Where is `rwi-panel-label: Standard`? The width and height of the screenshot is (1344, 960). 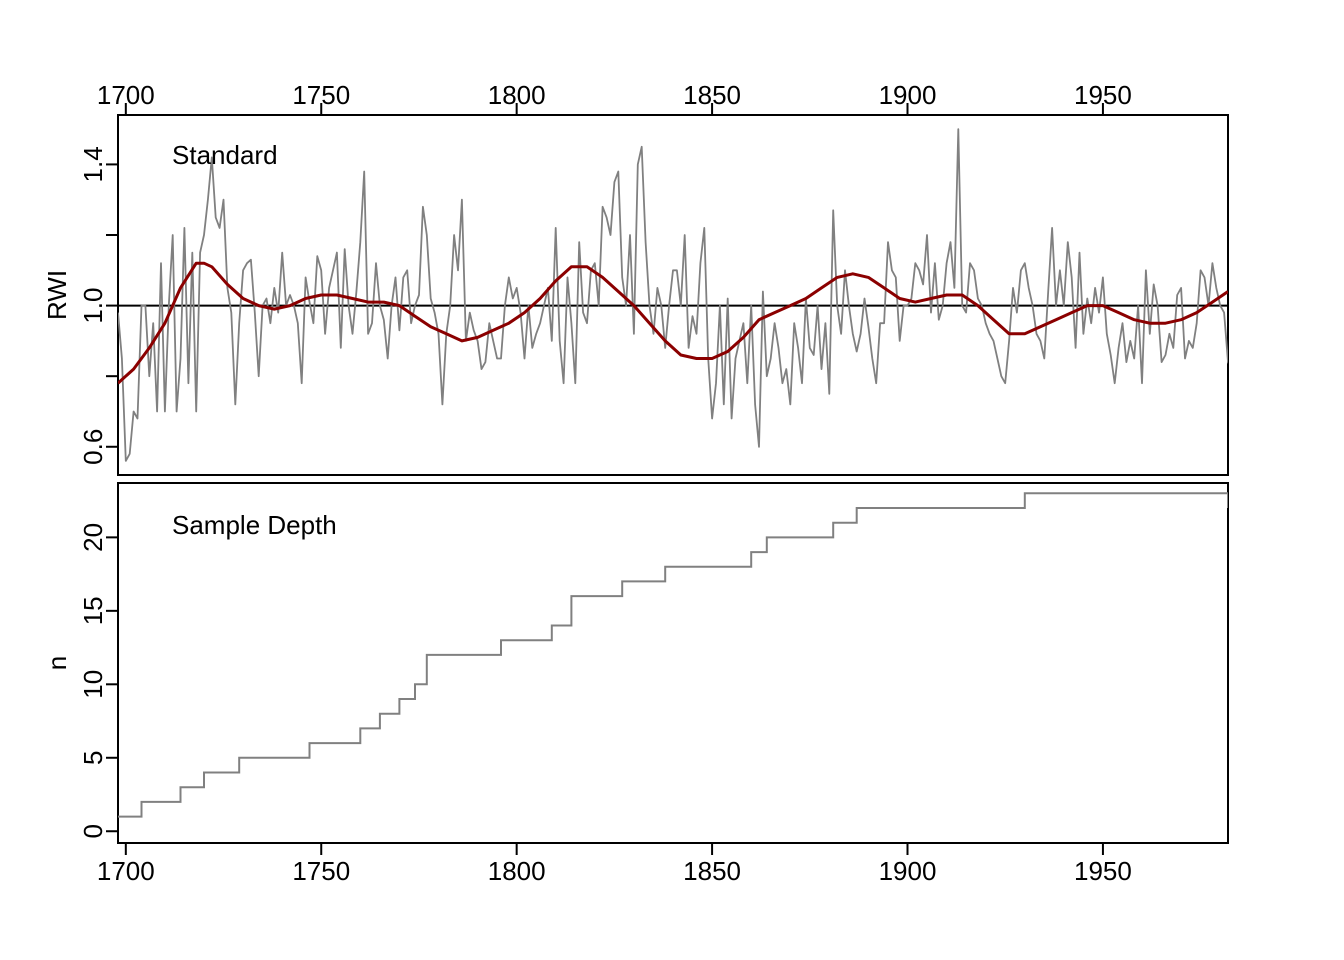 rwi-panel-label: Standard is located at coordinates (225, 155).